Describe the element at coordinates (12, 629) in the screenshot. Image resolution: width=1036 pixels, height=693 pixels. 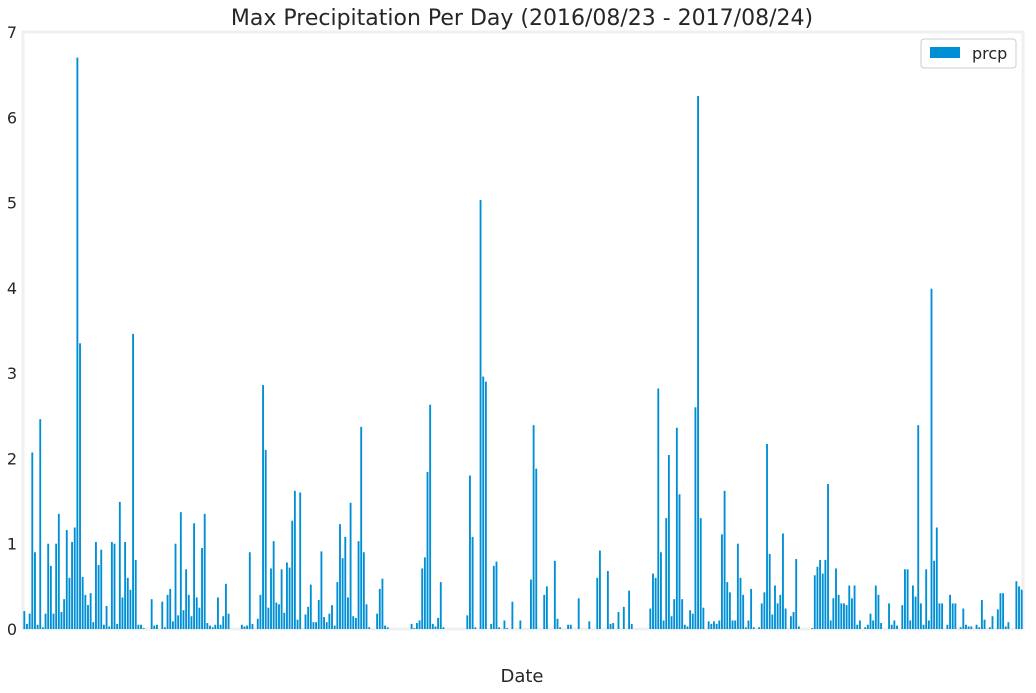
I see `y-tick-label: 0` at that location.